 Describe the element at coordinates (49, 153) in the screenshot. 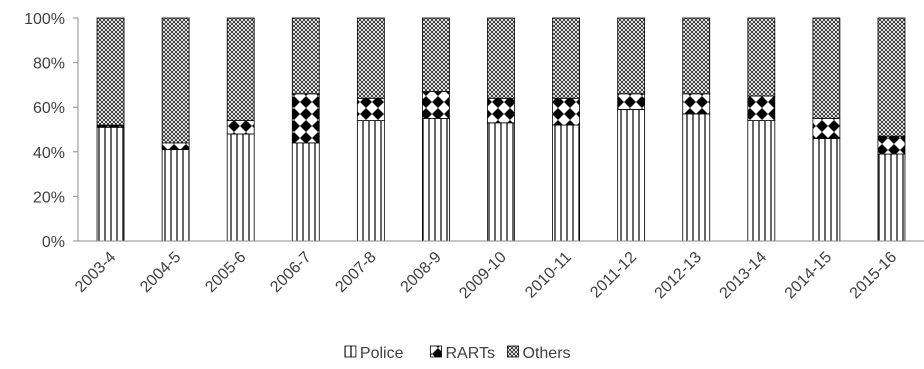

I see `y-tick-label: 40%` at that location.